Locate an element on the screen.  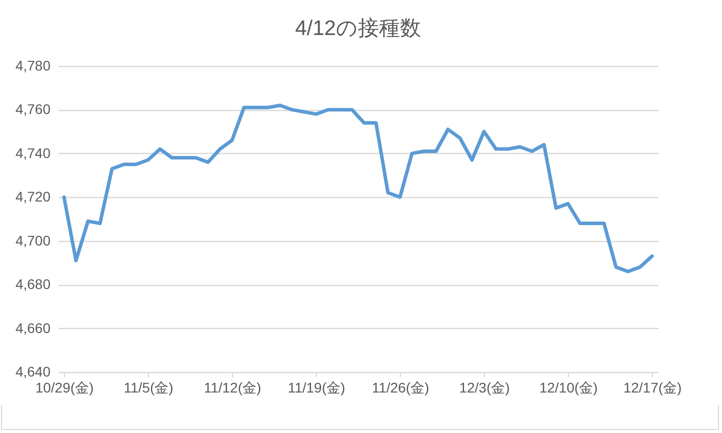
y-tick-label: 4,760 is located at coordinates (33, 109).